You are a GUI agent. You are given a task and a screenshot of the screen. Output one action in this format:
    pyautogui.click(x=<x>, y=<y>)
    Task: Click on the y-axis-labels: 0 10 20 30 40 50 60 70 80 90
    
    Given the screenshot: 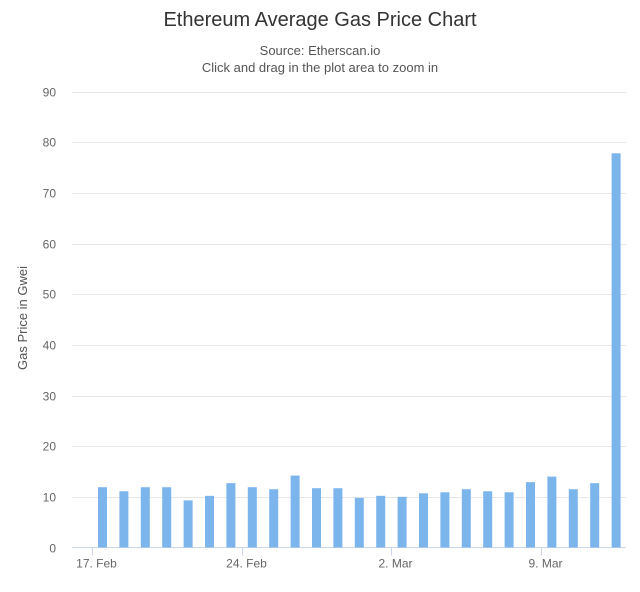 What is the action you would take?
    pyautogui.click(x=50, y=321)
    